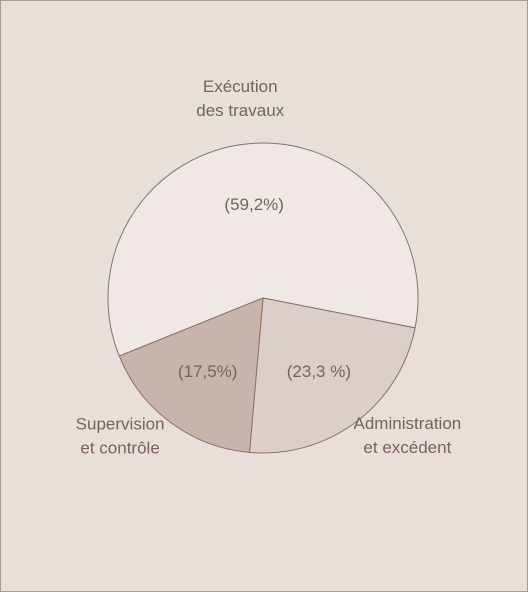 The height and width of the screenshot is (592, 528). Describe the element at coordinates (120, 436) in the screenshot. I see `category-label: Supervision et contrôle` at that location.